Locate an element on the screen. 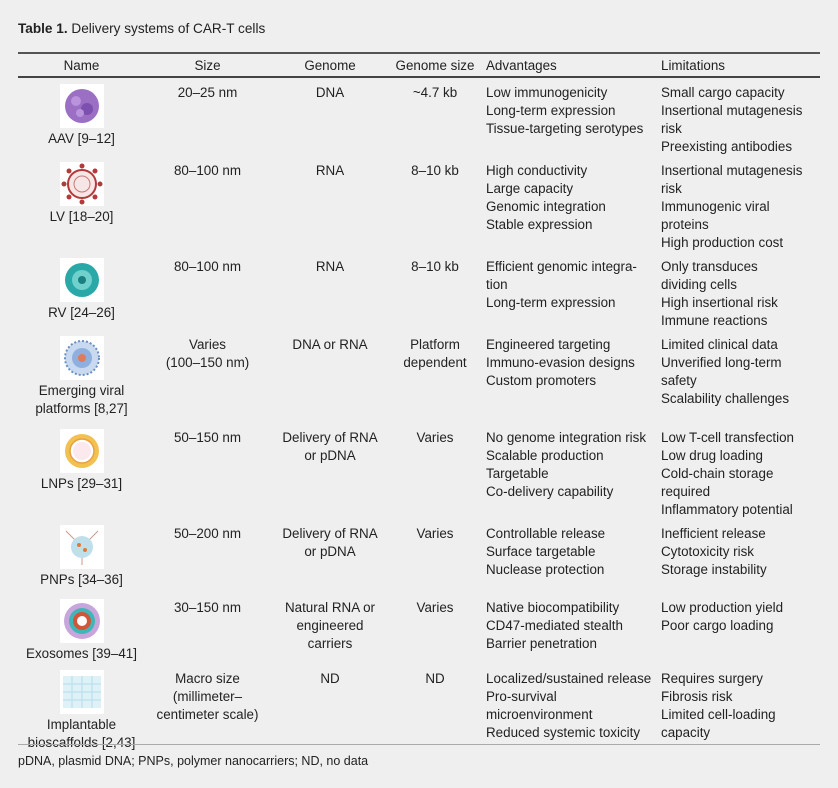 This screenshot has width=838, height=788. size-text: 30–150 nm is located at coordinates (207, 607).